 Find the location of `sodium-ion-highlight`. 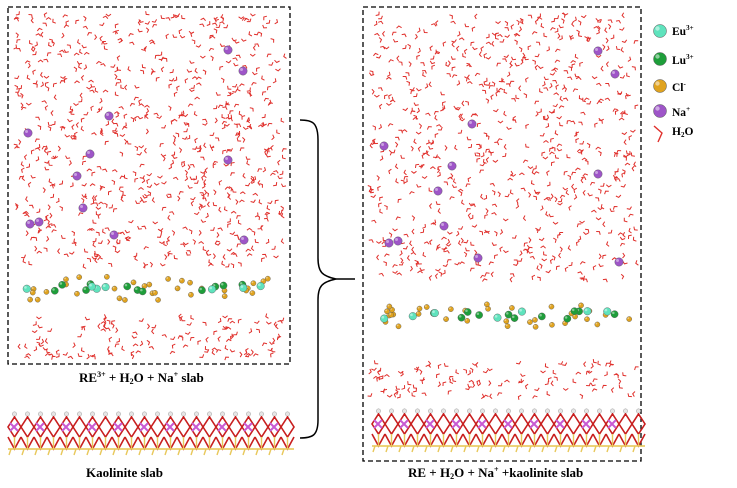

sodium-ion-highlight is located at coordinates (226, 158).